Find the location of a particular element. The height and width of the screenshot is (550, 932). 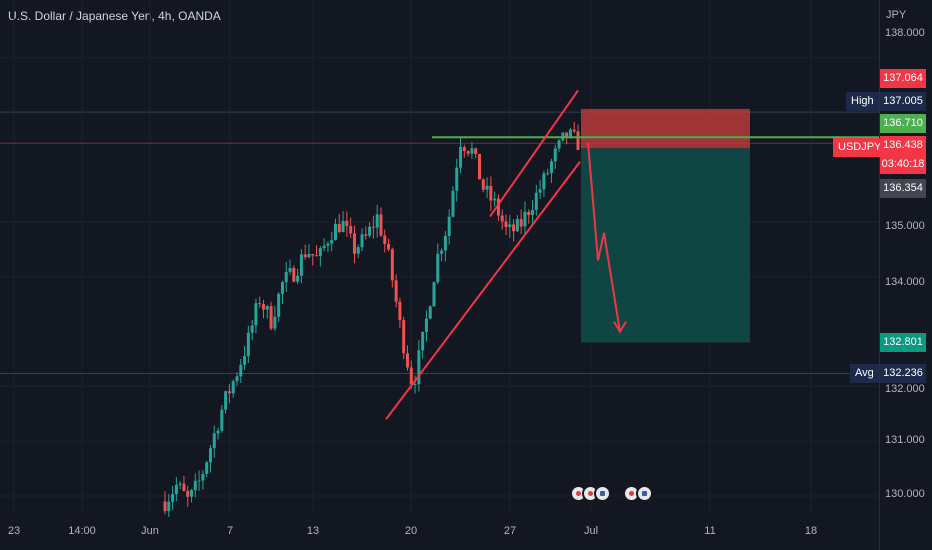

take-profit-zone is located at coordinates (665, 245).